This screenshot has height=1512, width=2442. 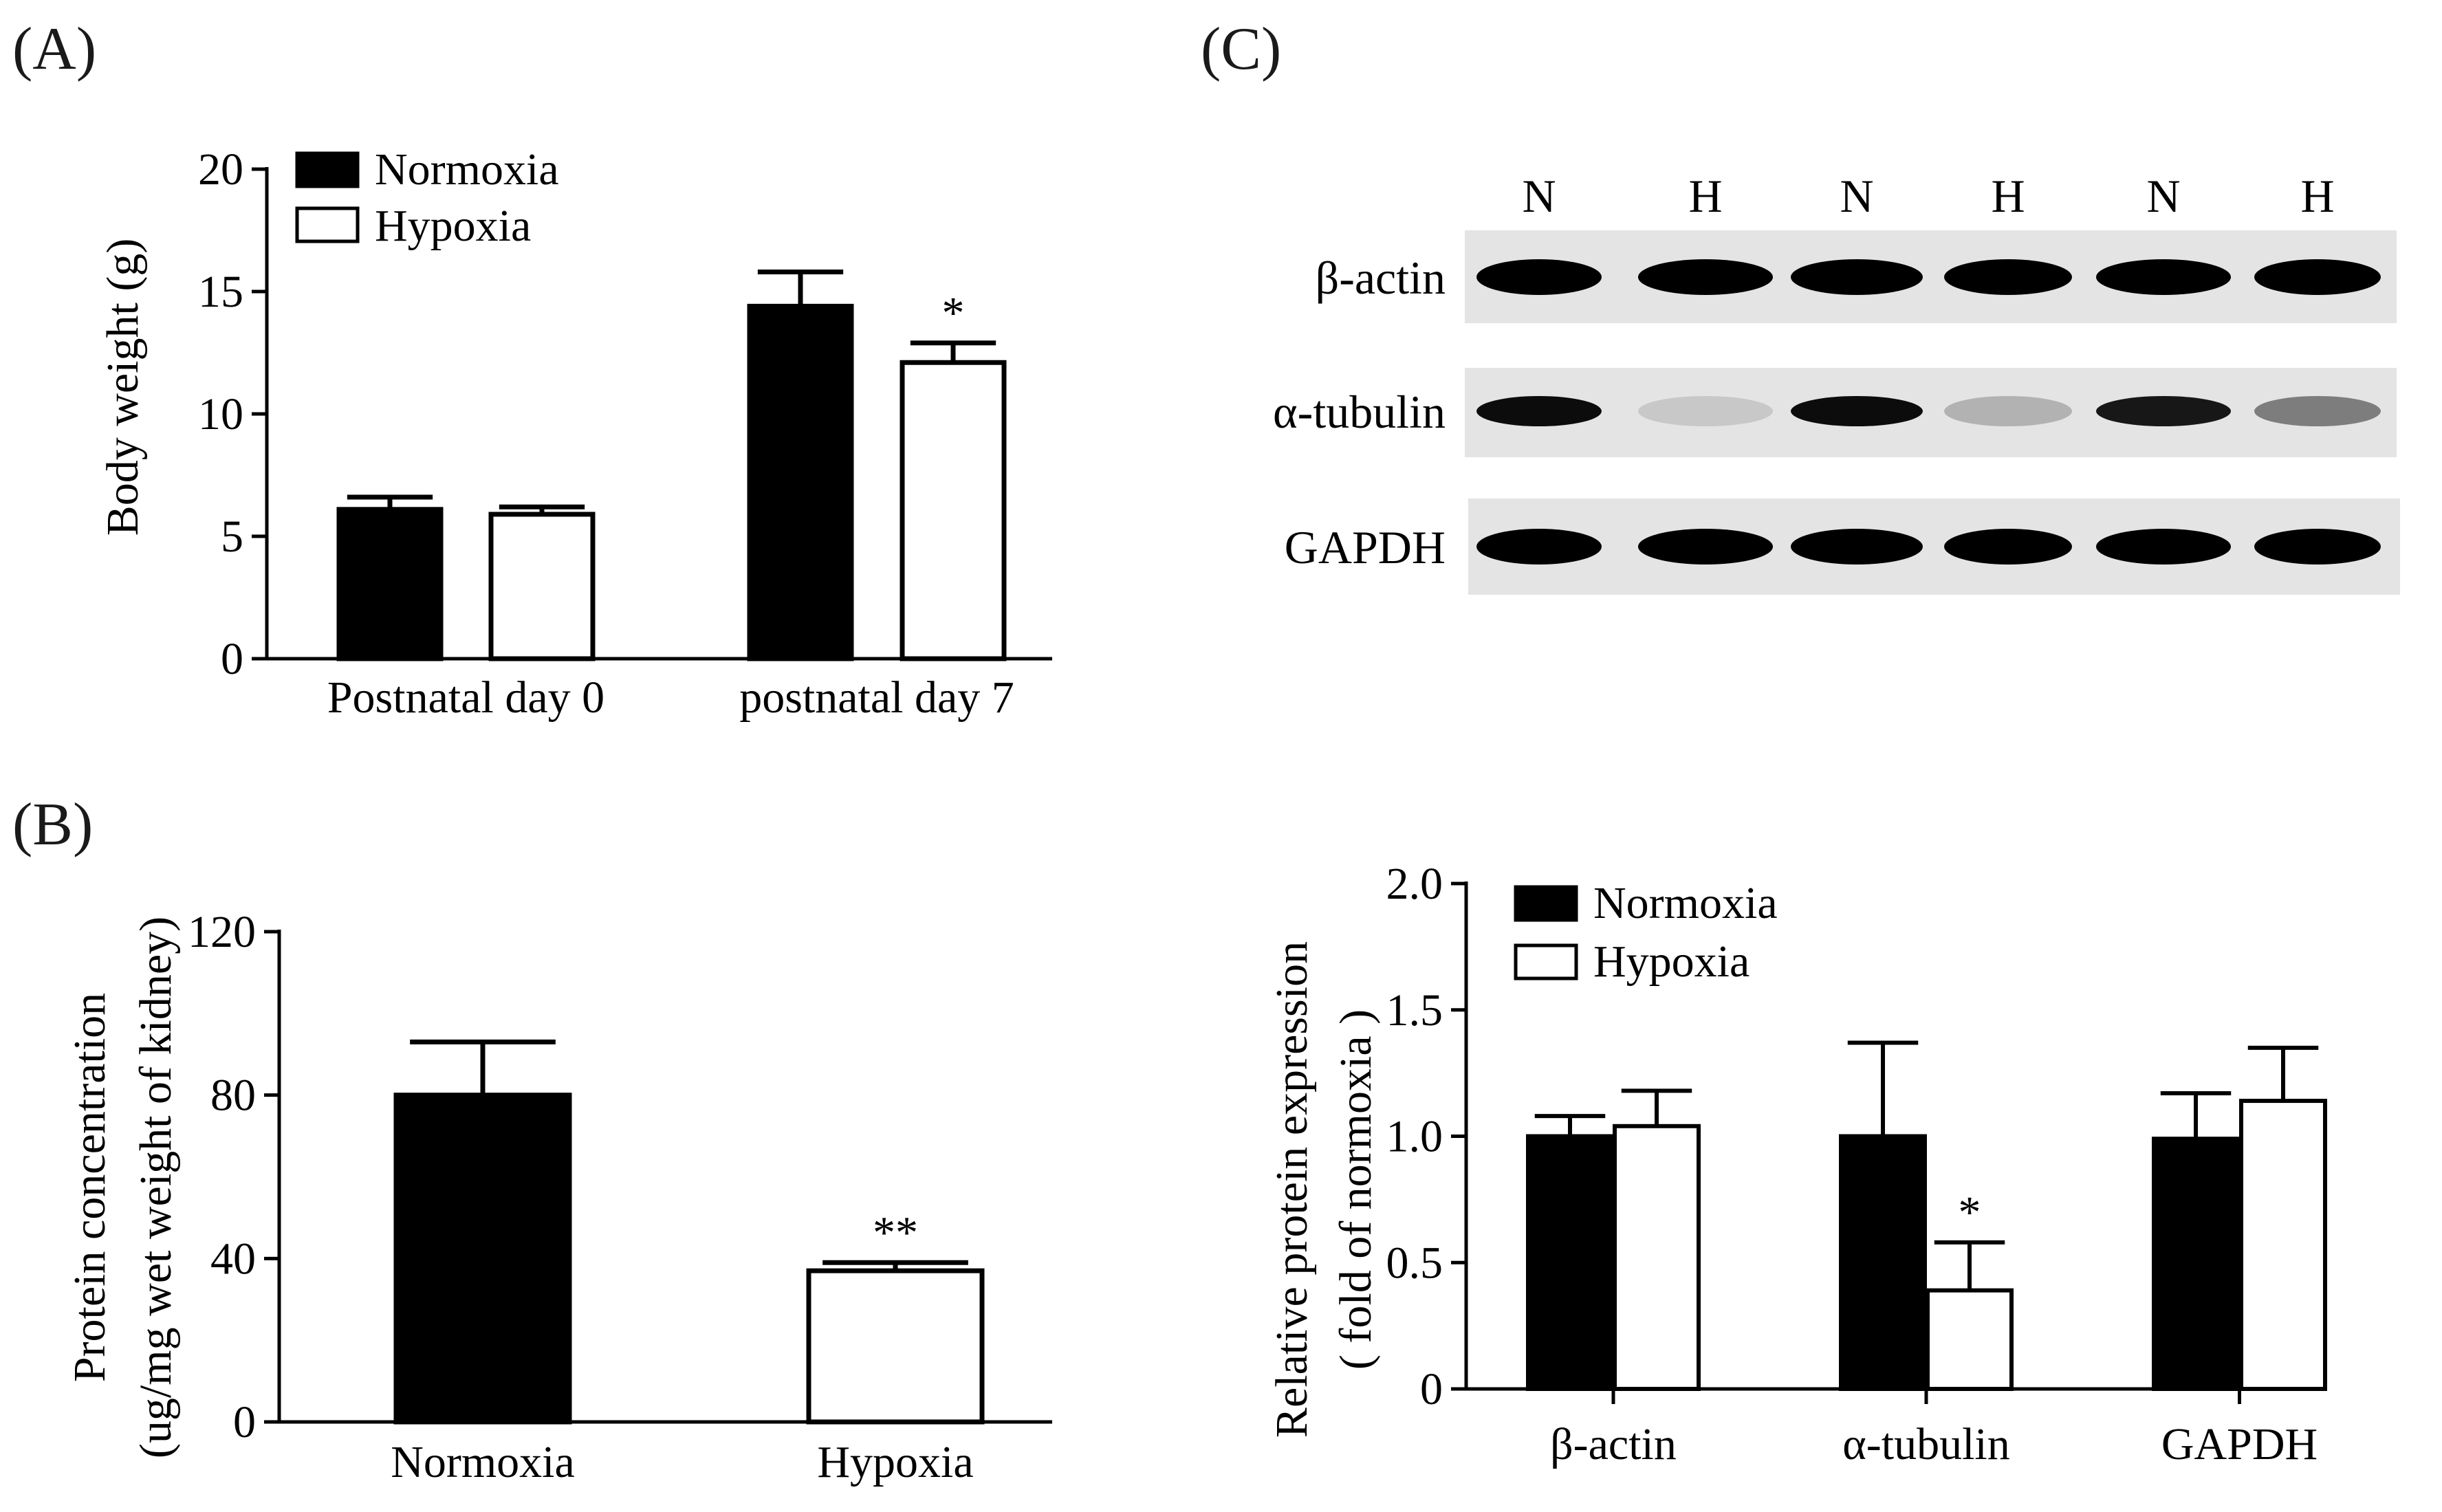 What do you see at coordinates (1671, 962) in the screenshot?
I see `legend-c-hypoxia-label: Hypoxia` at bounding box center [1671, 962].